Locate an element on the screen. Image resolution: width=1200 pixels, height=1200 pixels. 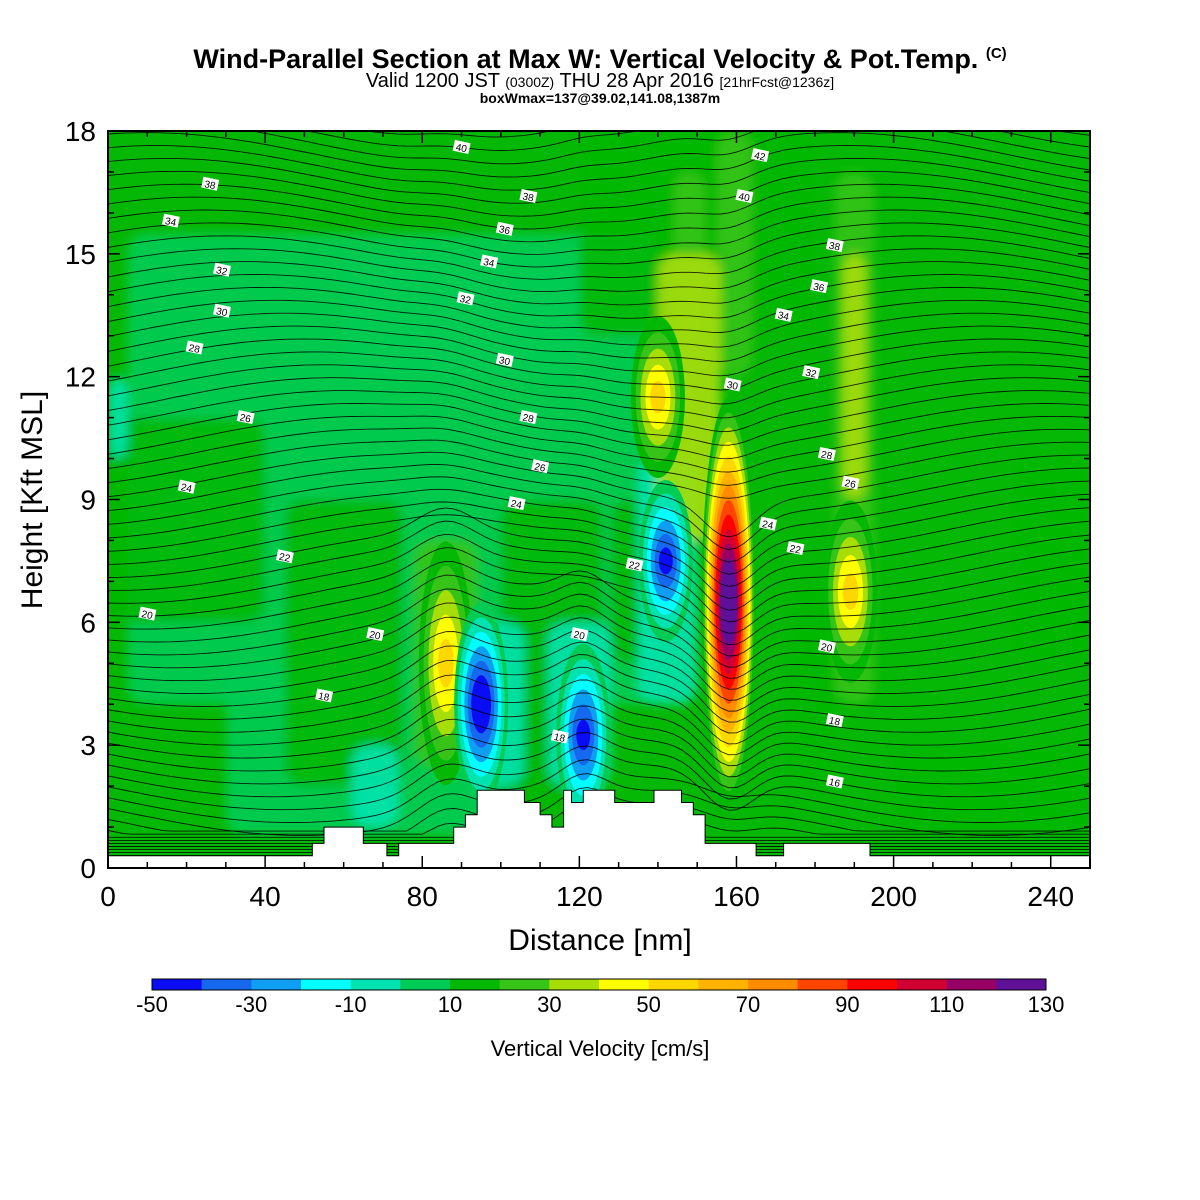
y-tick-label: 0 is located at coordinates (88, 868).